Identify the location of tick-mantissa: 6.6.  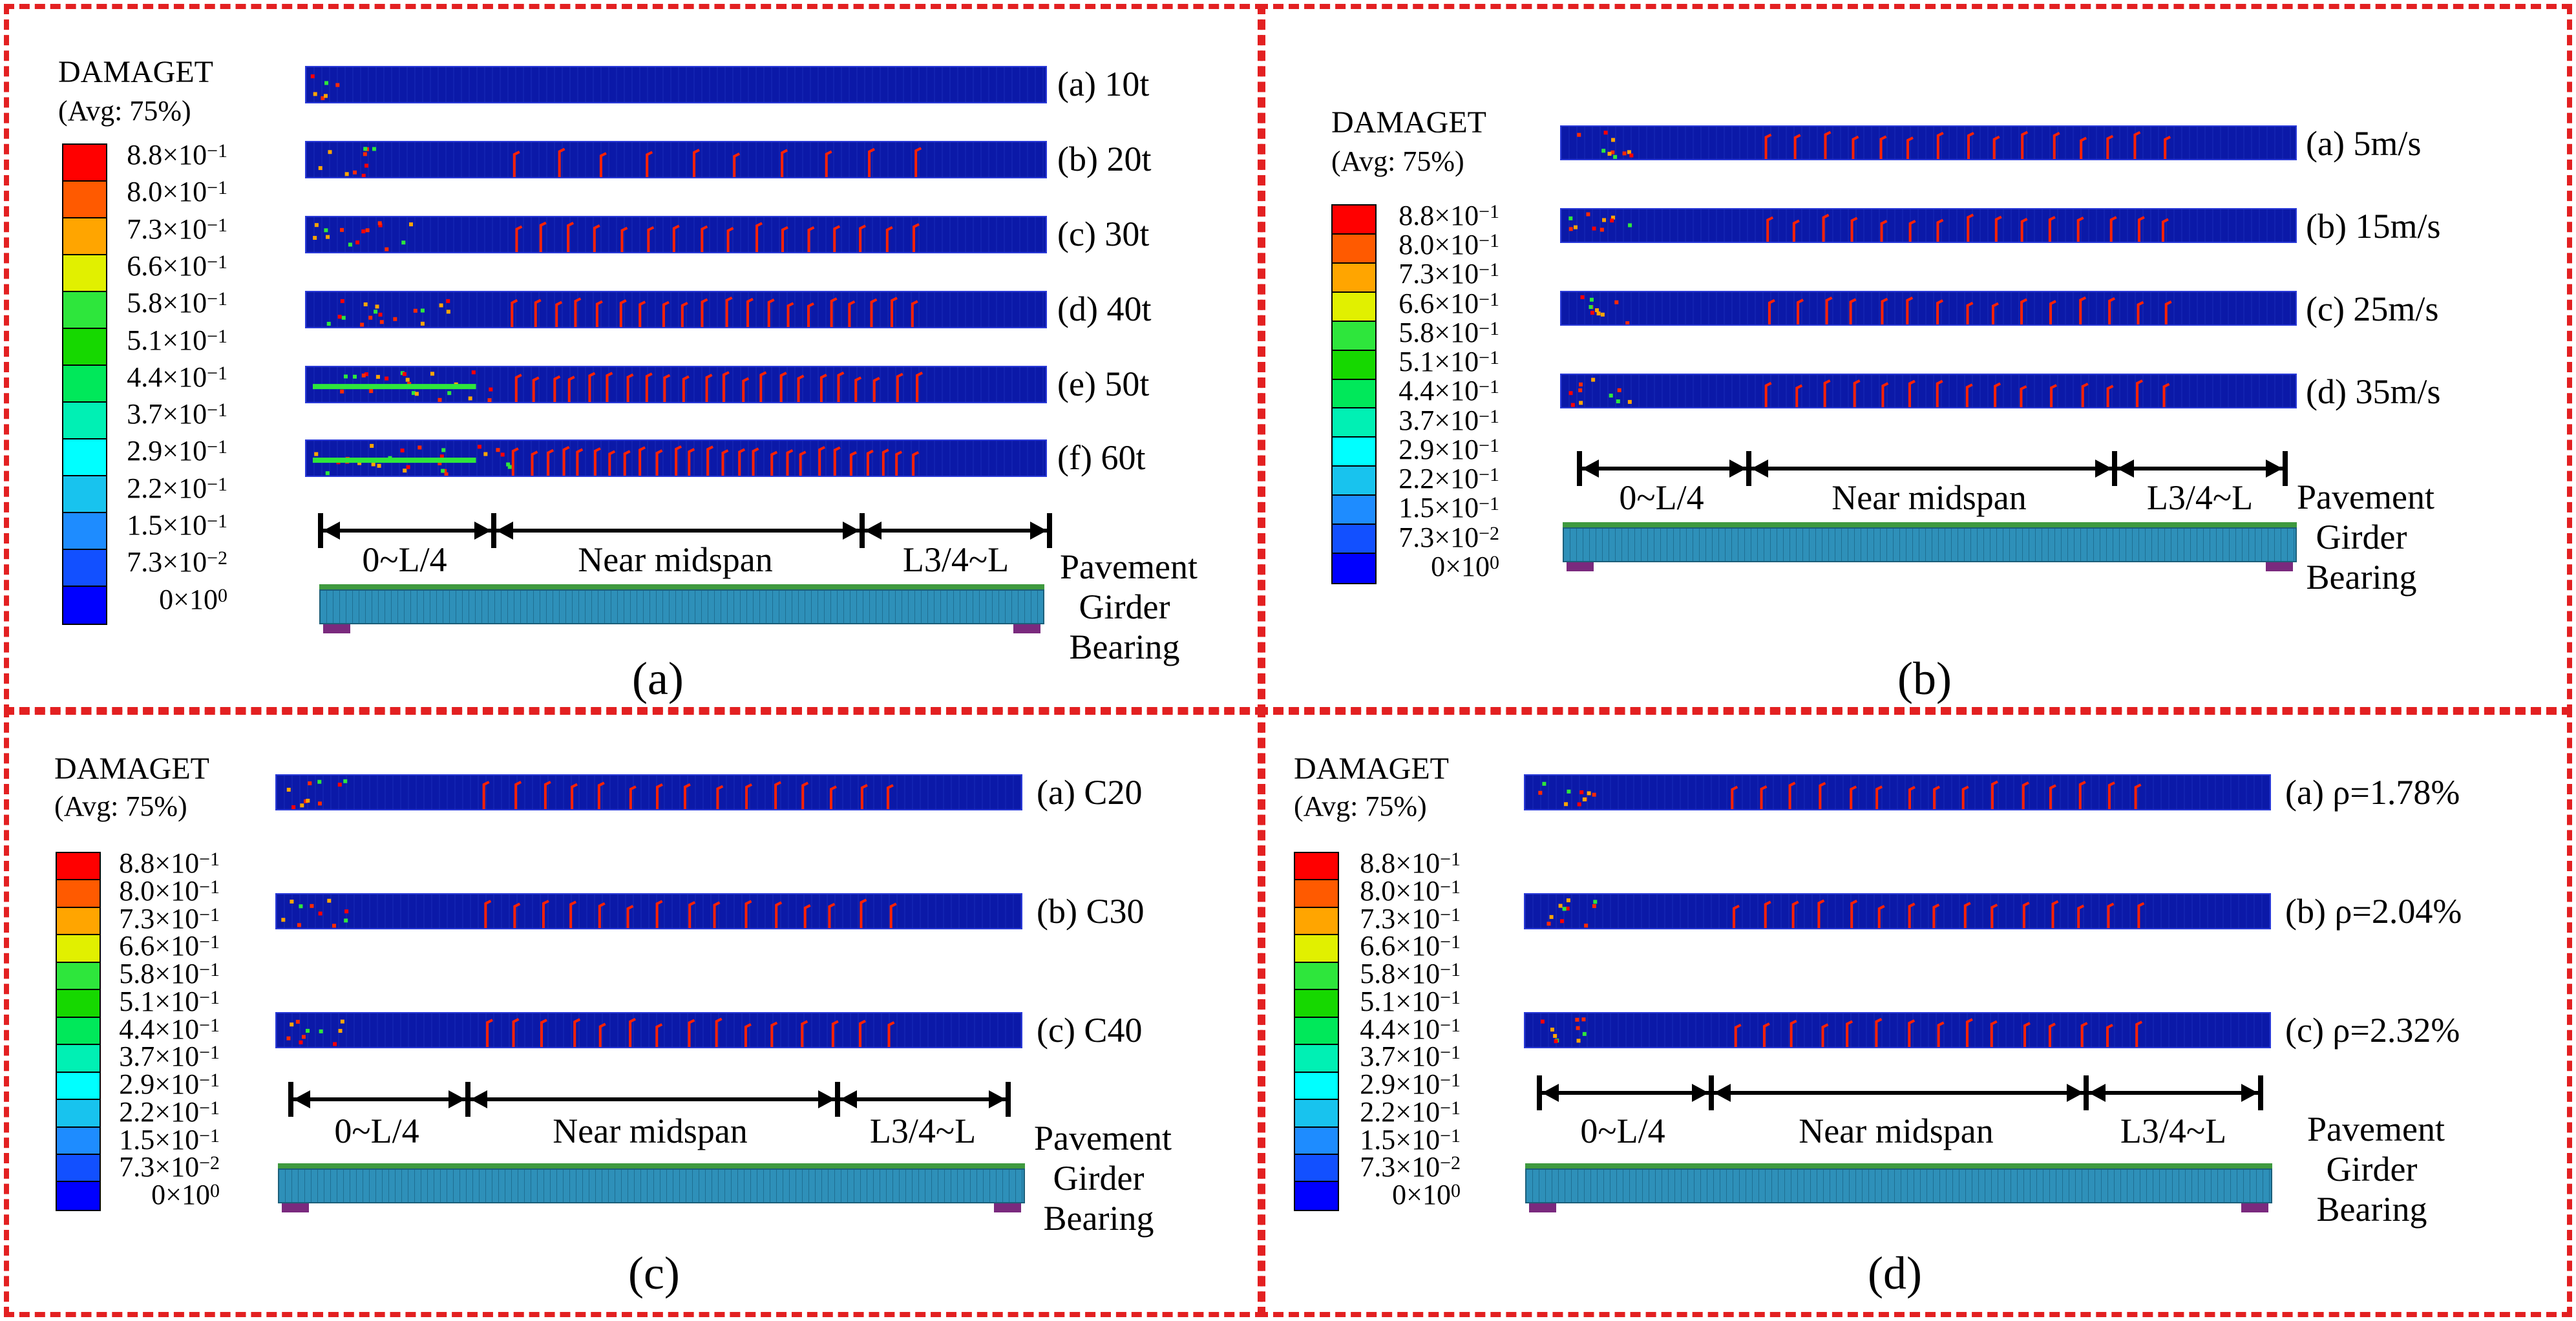
(1417, 303).